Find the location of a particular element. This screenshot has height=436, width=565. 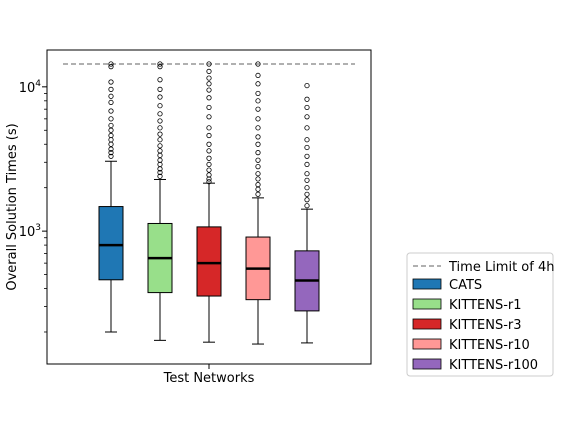

y-axis-label: Overall Solution Times (s) is located at coordinates (12, 206).